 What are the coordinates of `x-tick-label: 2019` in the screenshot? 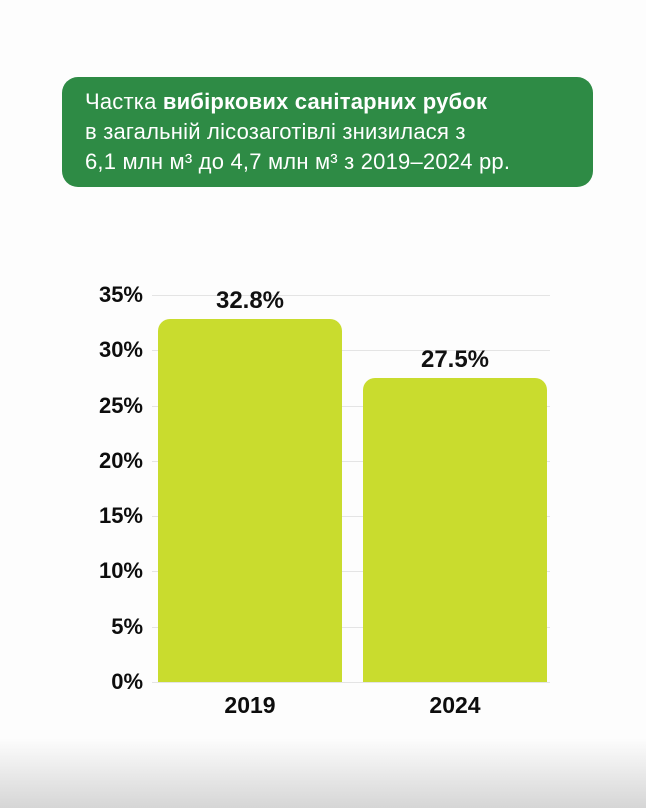 It's located at (250, 705).